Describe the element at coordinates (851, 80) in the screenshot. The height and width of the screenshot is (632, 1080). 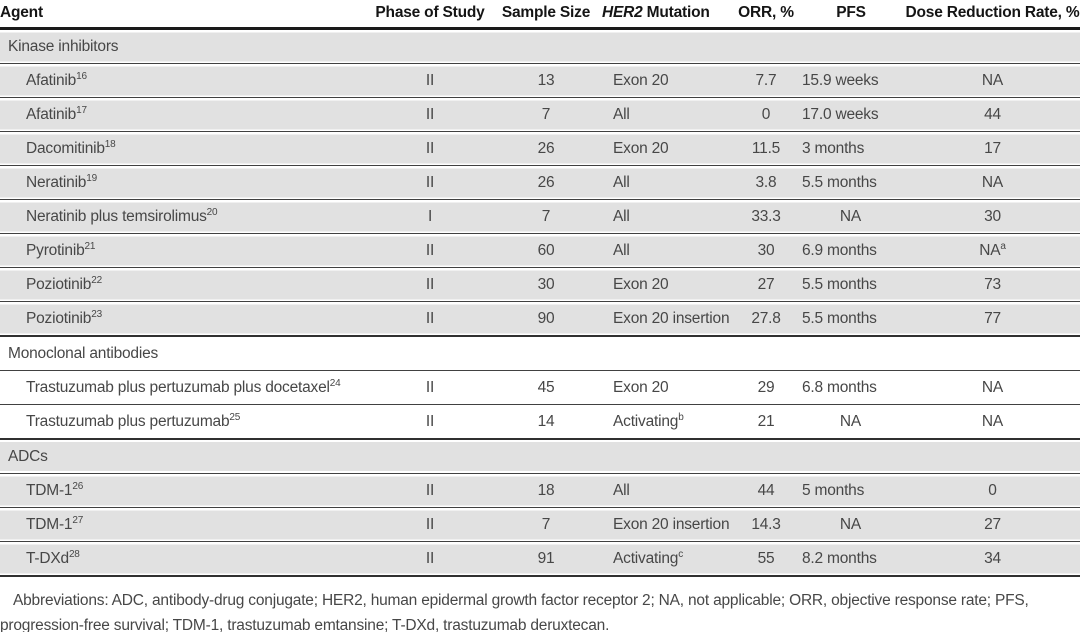
I see `cell-pfs: 15.9 weeks` at that location.